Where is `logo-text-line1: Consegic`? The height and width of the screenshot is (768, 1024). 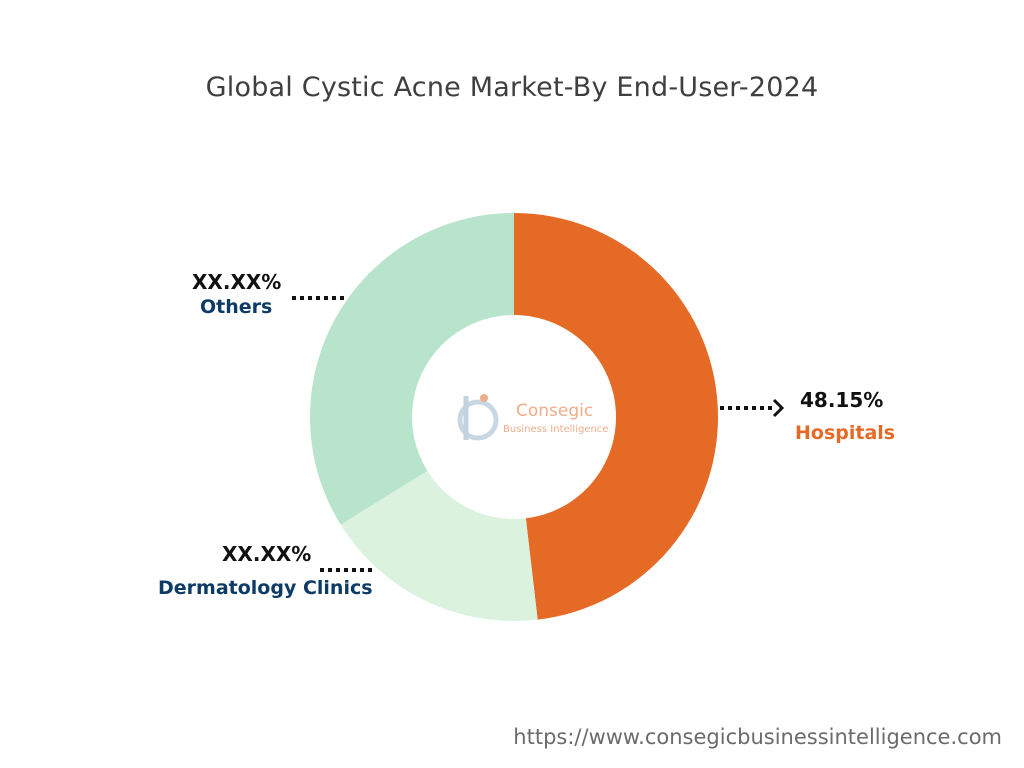 logo-text-line1: Consegic is located at coordinates (554, 411).